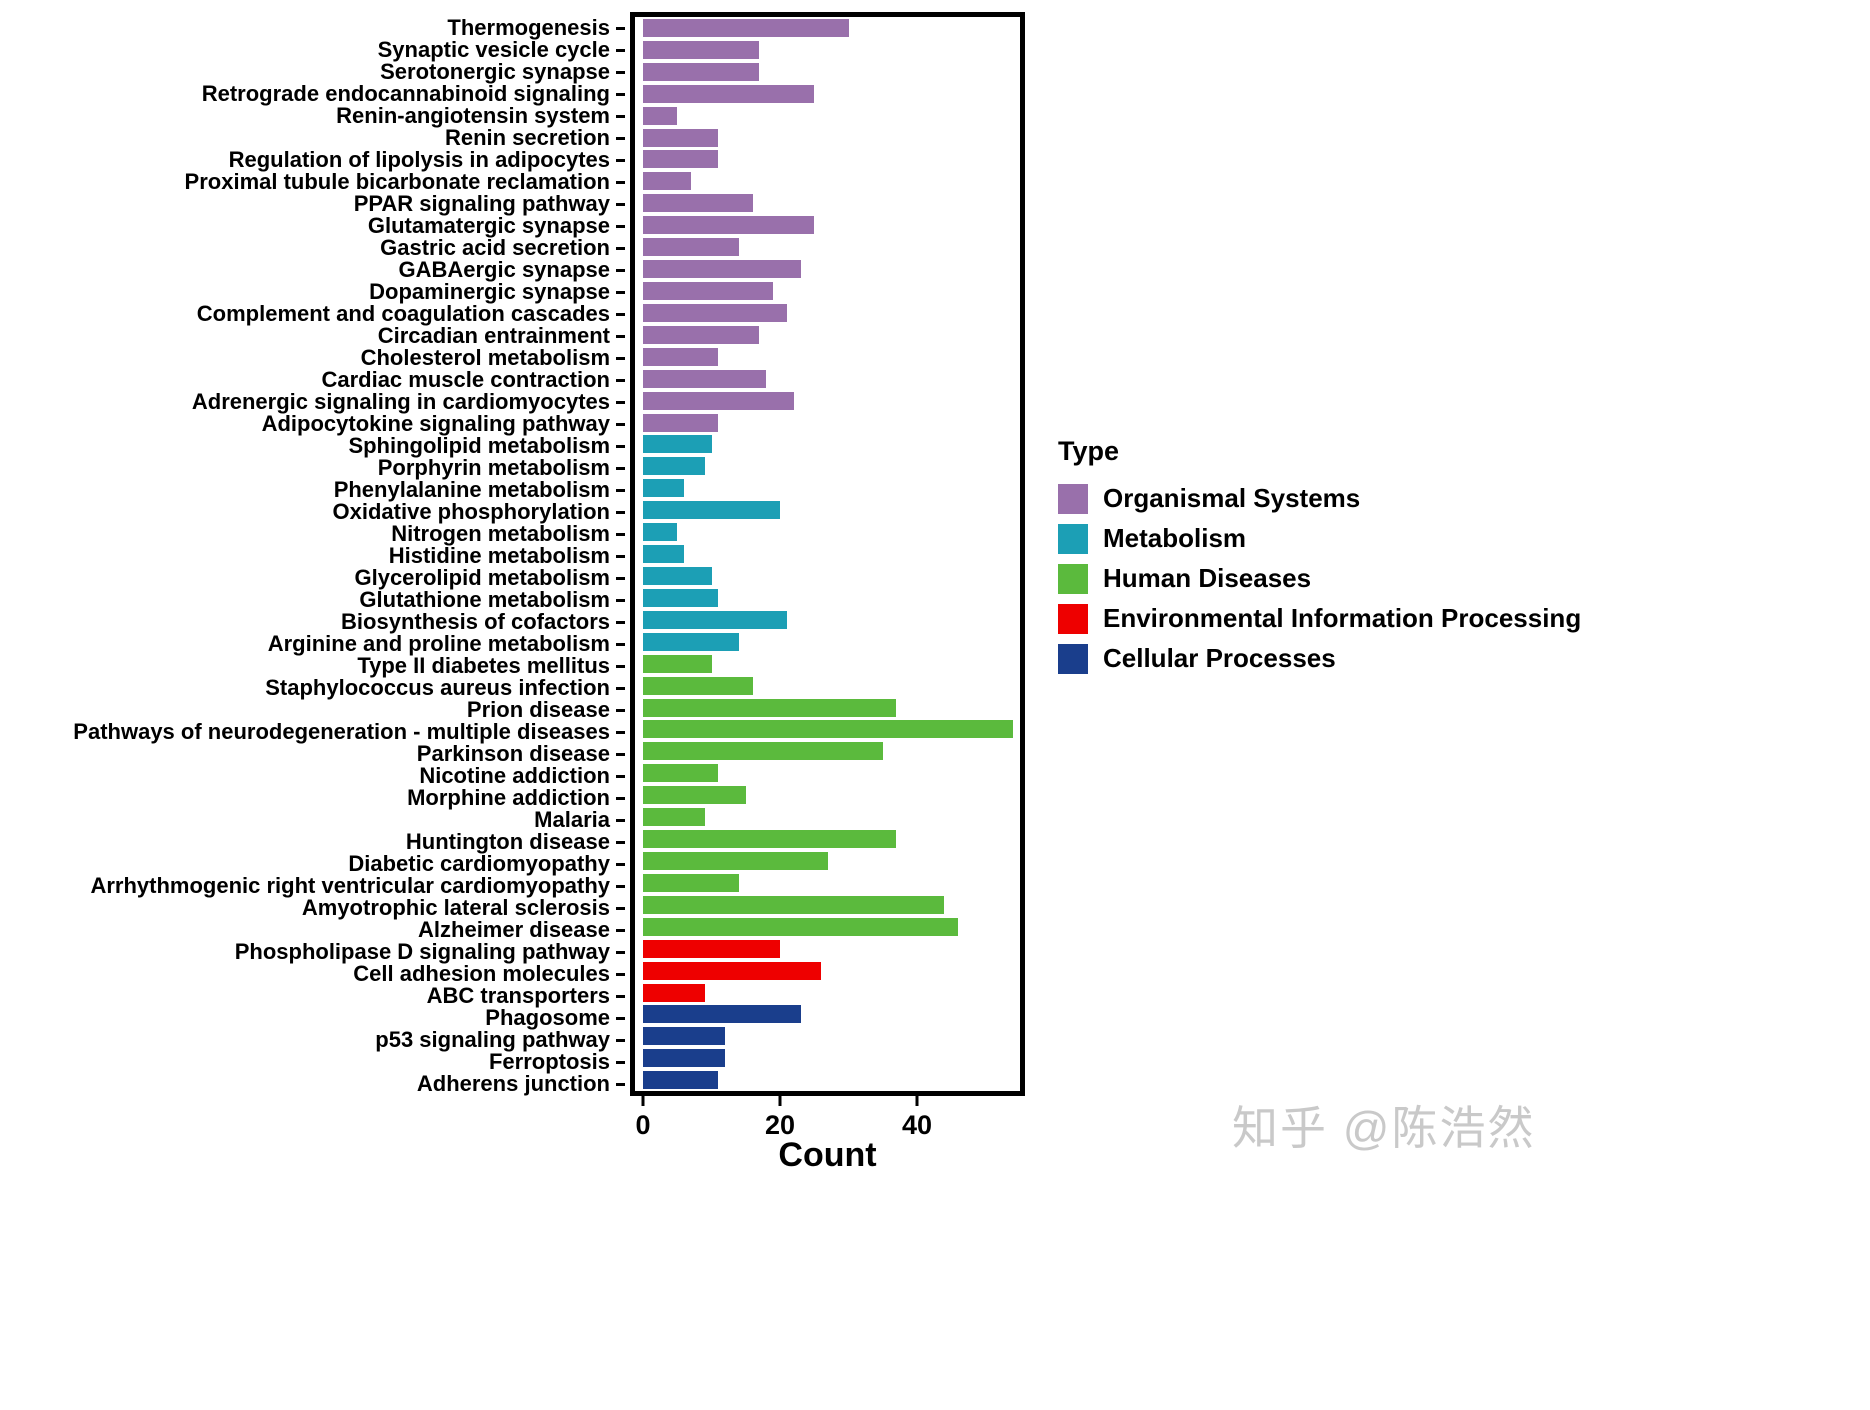 The image size is (1870, 1410). What do you see at coordinates (312, 930) in the screenshot?
I see `category-label-row: Alzheimer disease` at bounding box center [312, 930].